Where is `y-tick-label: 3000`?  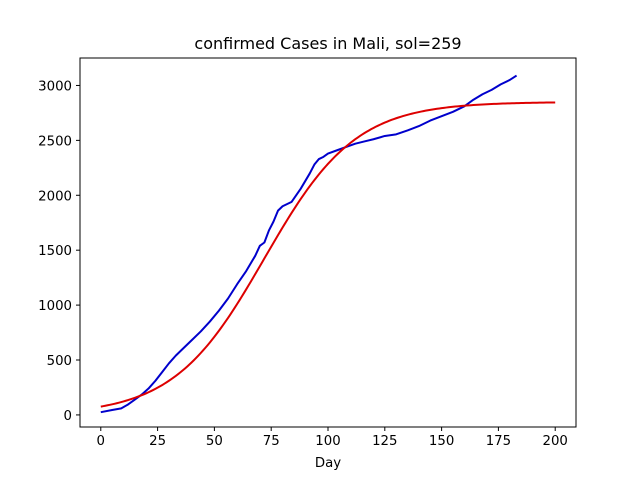 y-tick-label: 3000 is located at coordinates (55, 86).